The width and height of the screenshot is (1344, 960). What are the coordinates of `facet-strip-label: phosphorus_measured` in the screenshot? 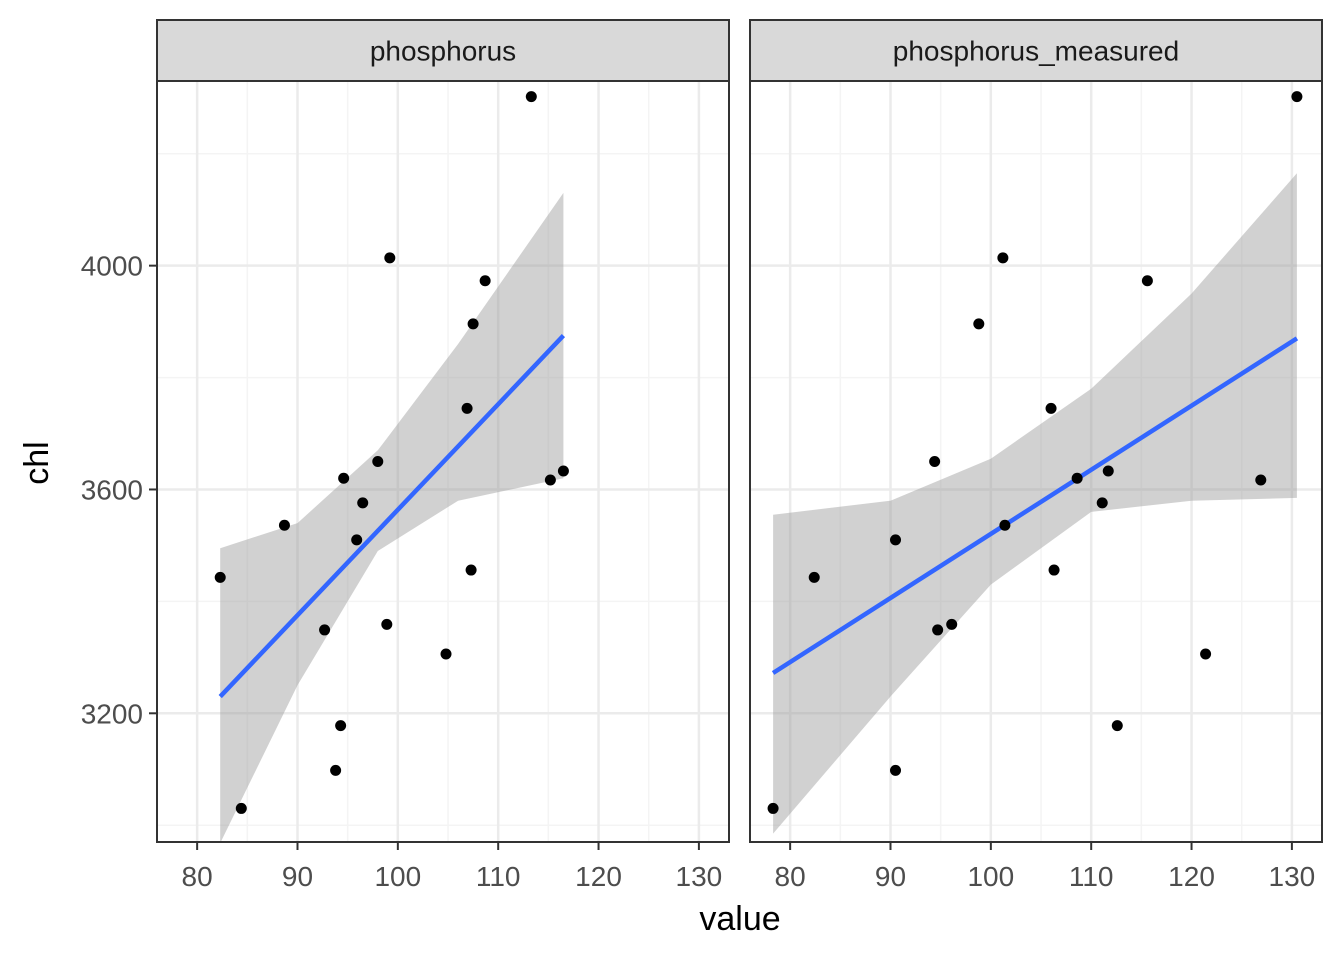 It's located at (1036, 51).